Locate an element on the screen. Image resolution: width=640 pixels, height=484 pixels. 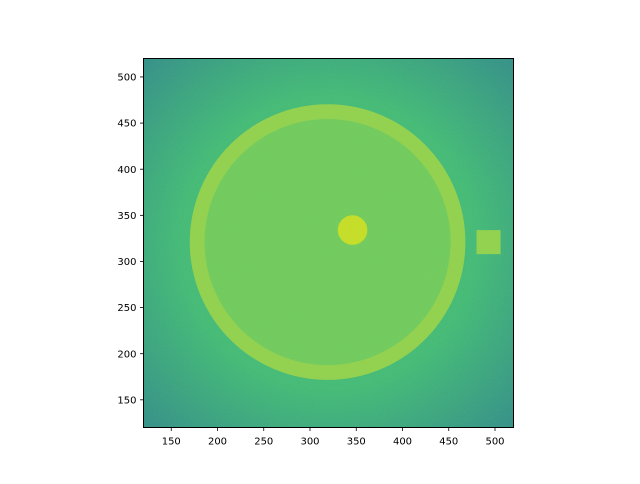
x-tick-label: 350 is located at coordinates (356, 442).